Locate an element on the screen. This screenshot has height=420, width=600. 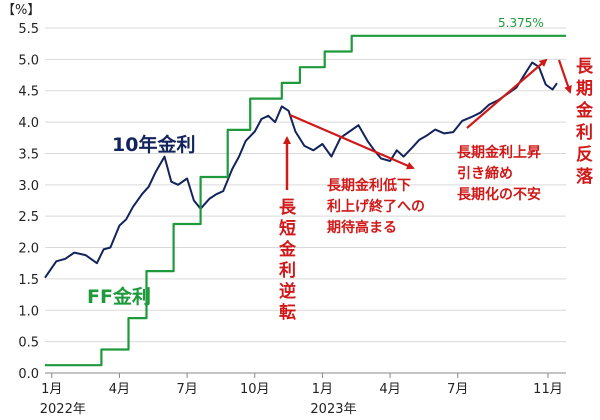
reversal-char: 期 is located at coordinates (584, 89).